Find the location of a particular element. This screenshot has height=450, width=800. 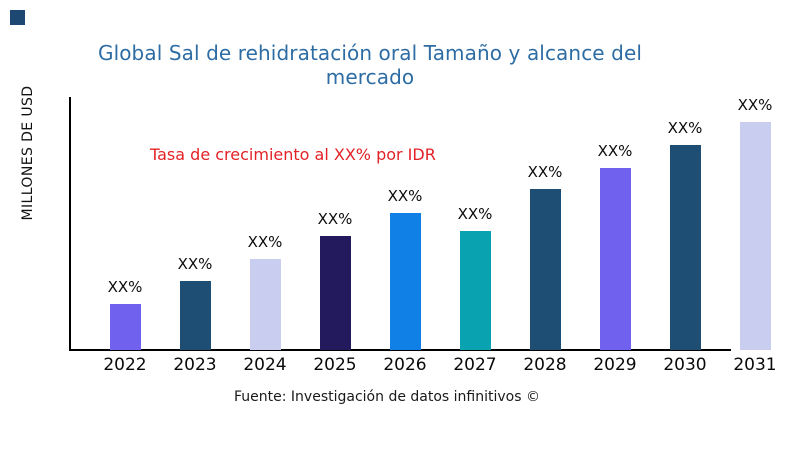

bar-2025 is located at coordinates (335, 293).